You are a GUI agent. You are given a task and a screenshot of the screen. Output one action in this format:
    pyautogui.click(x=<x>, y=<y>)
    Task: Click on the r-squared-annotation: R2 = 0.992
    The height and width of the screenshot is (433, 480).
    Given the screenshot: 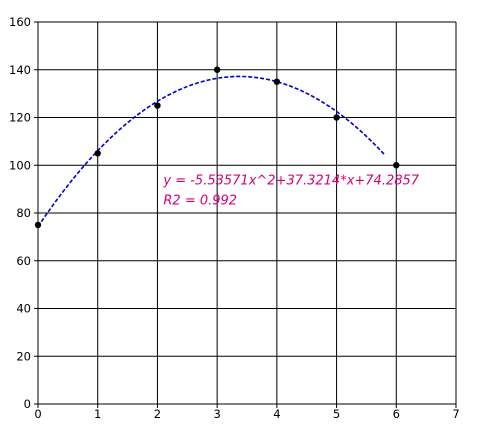 What is the action you would take?
    pyautogui.click(x=200, y=201)
    